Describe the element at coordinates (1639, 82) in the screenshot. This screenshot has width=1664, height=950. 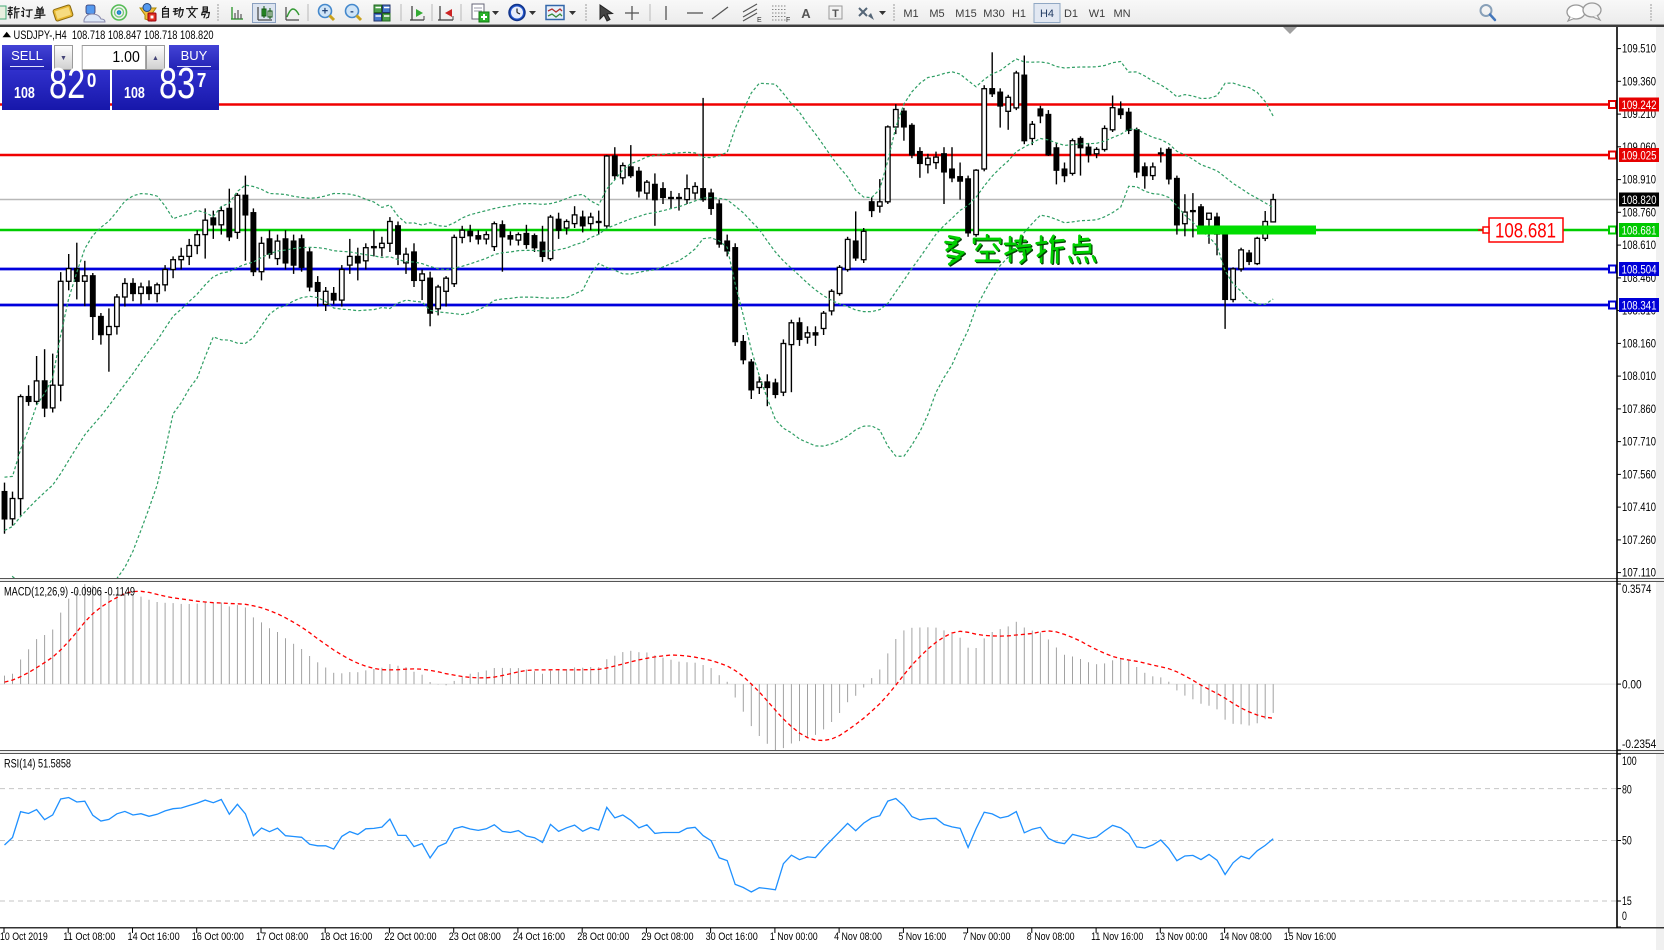
I see `svg-text: 109.360` at that location.